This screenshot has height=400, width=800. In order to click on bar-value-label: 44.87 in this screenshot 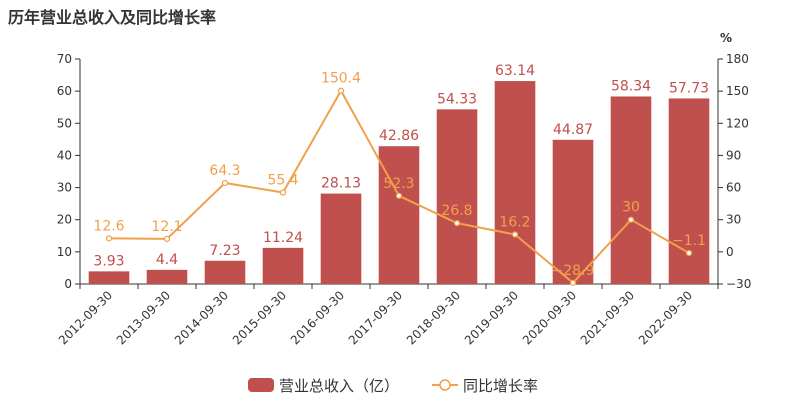, I will do `click(573, 130)`.